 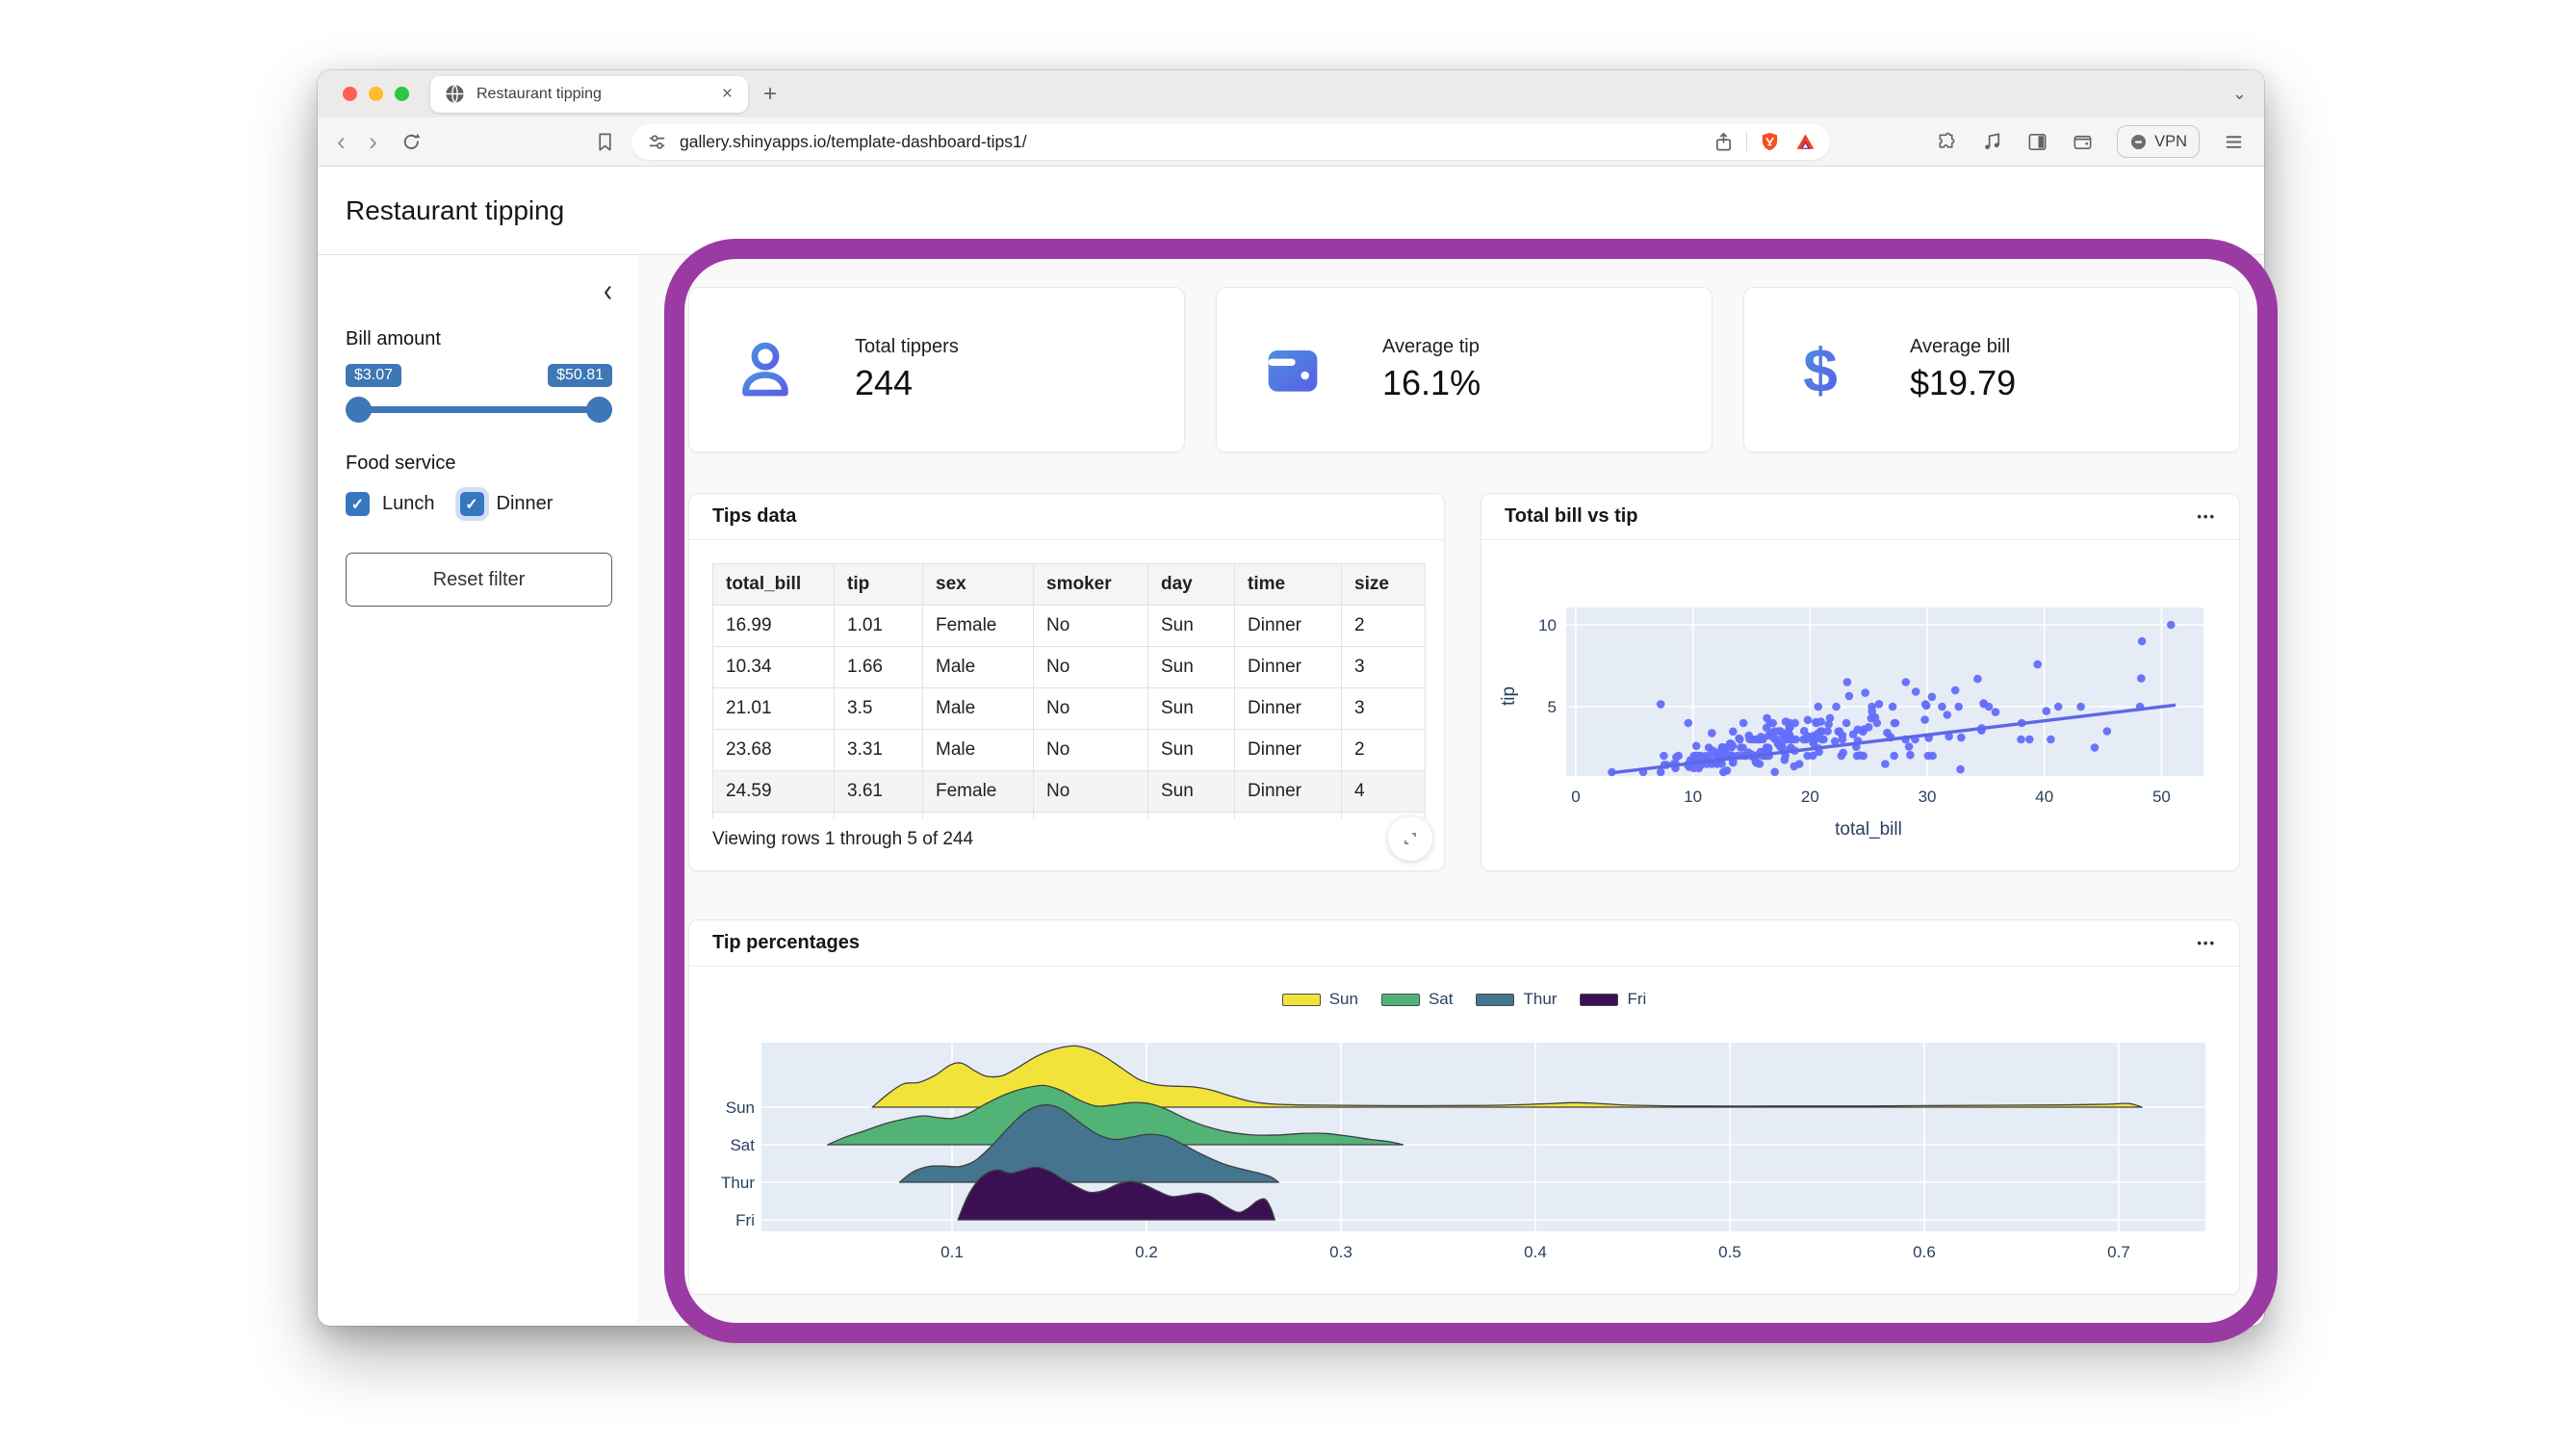 I want to click on dollar-icon: $, so click(x=1820, y=370).